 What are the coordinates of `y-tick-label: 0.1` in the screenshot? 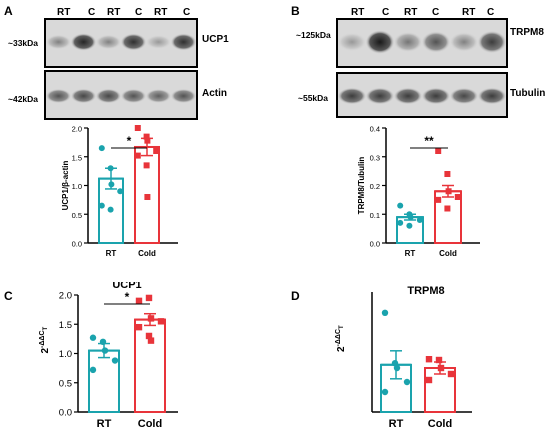 It's located at (375, 215).